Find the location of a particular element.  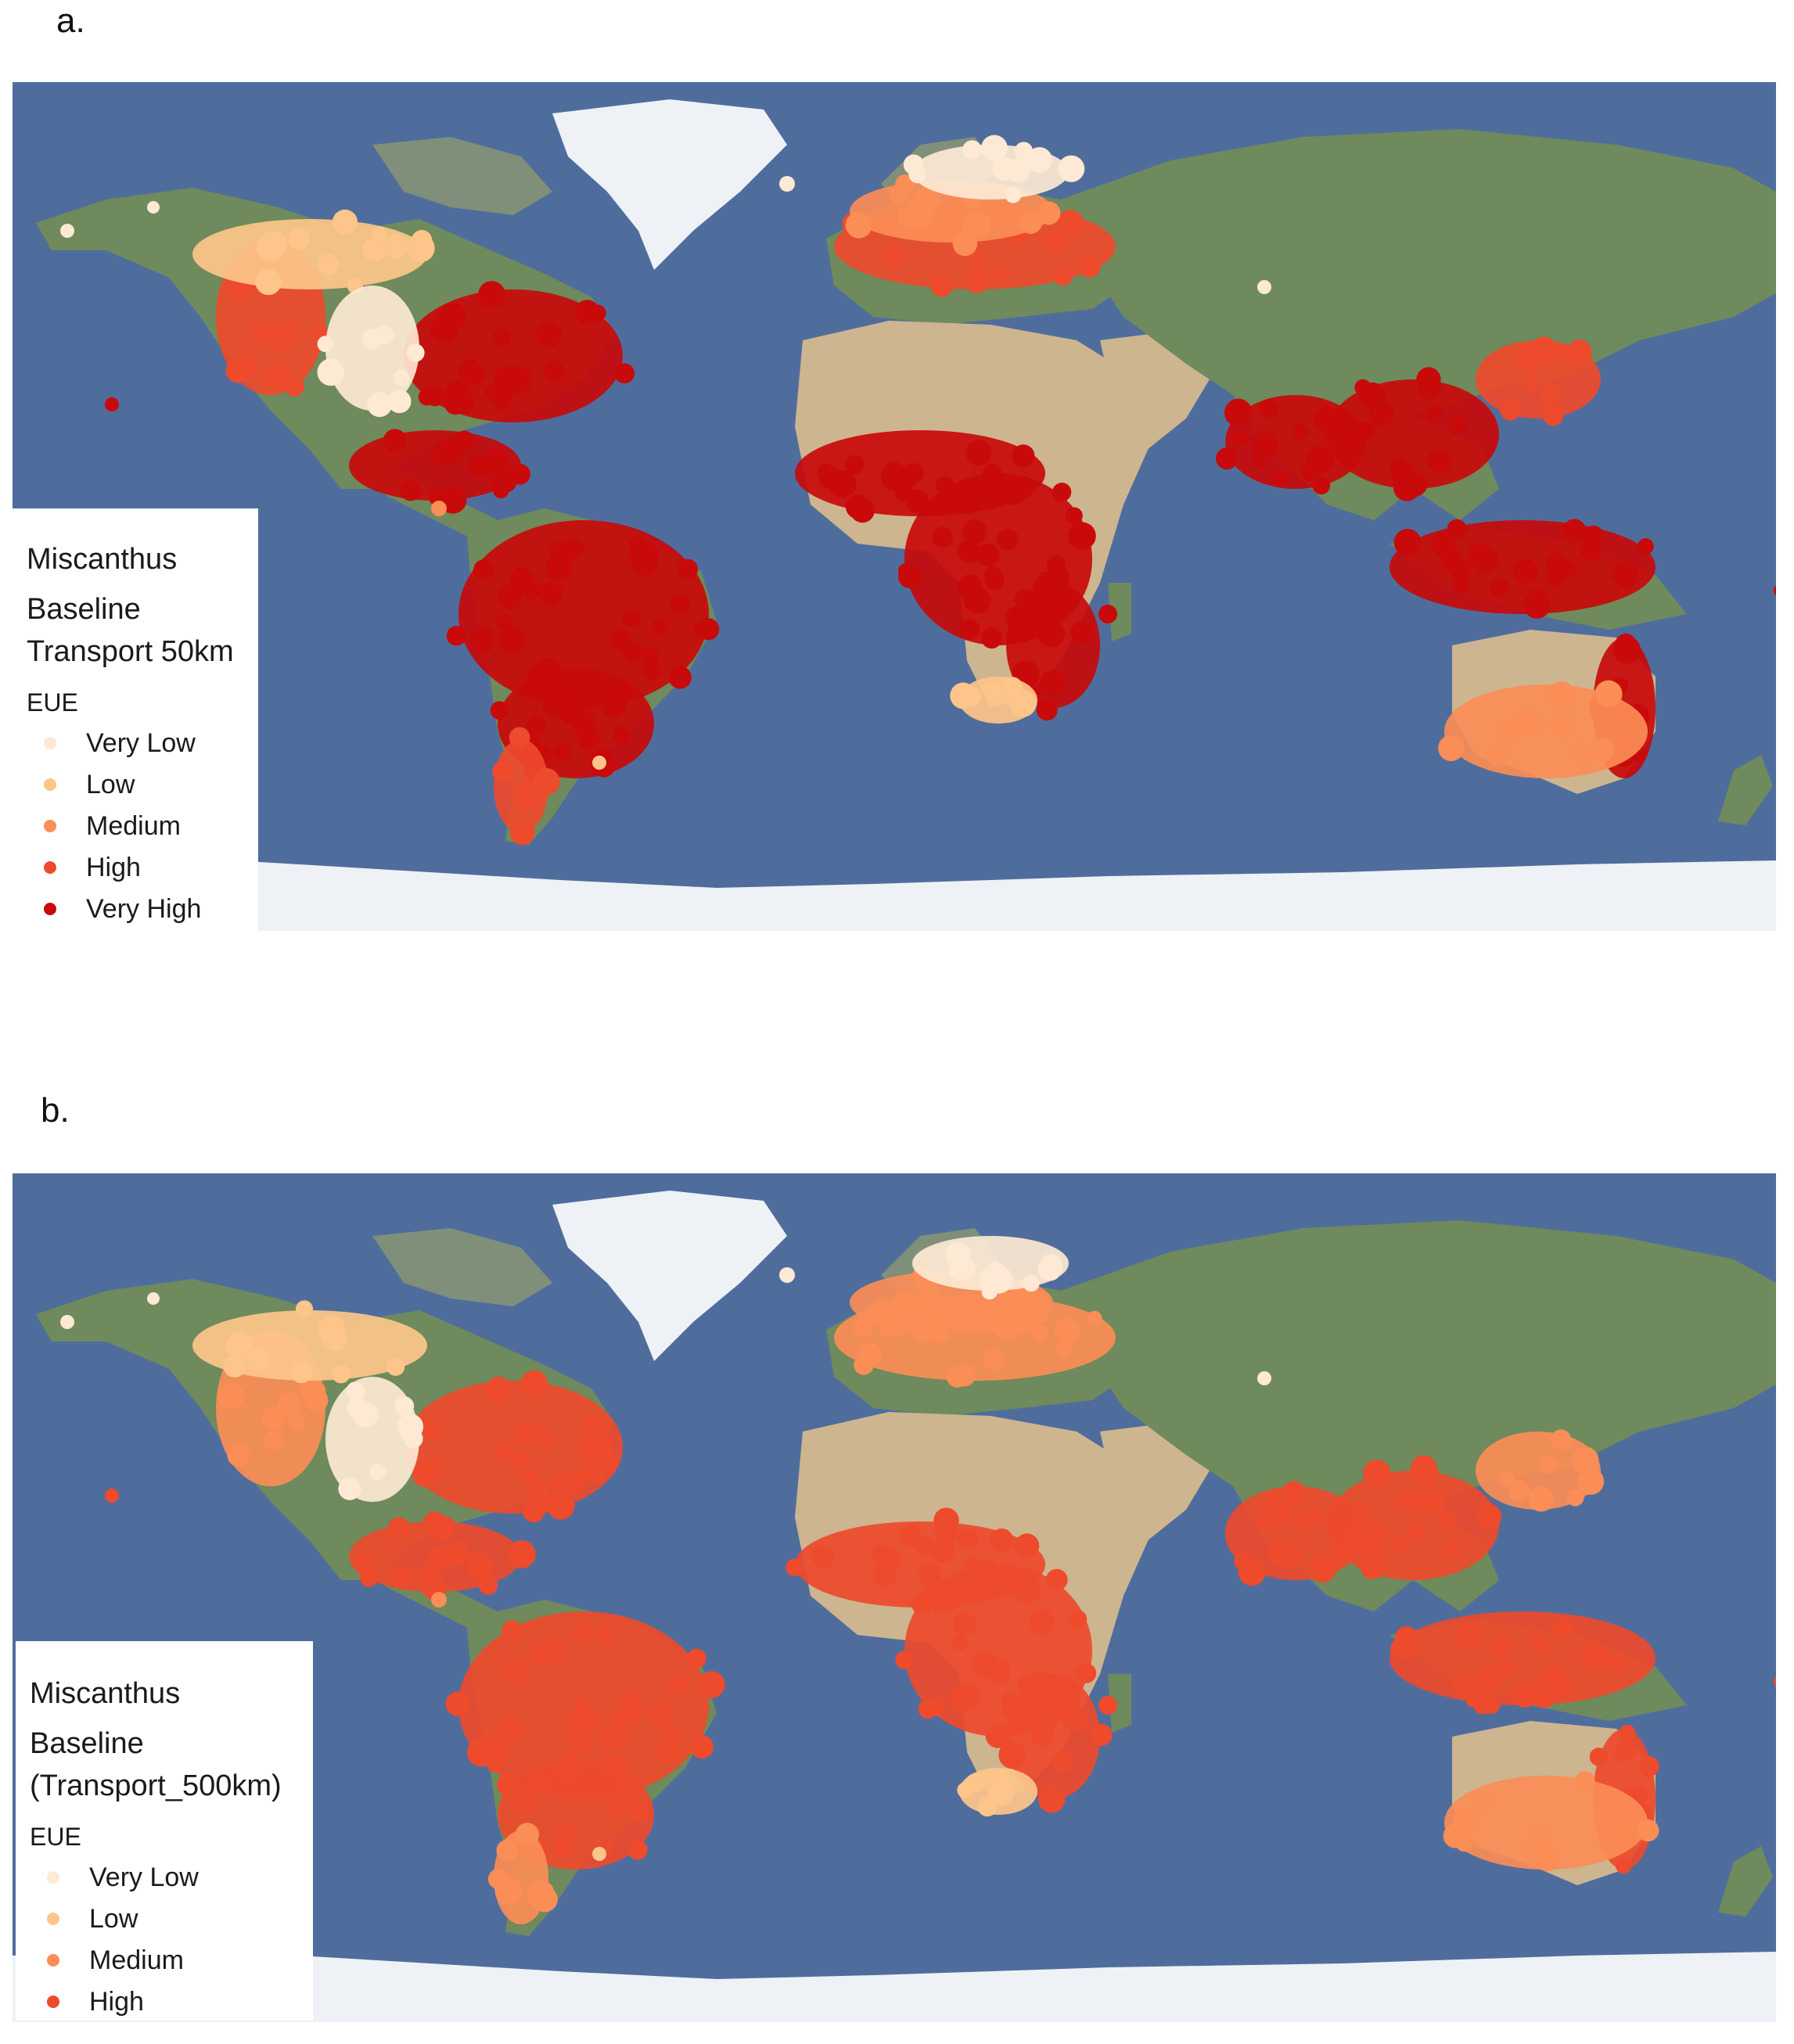

legend-item-label: High is located at coordinates (116, 2002).